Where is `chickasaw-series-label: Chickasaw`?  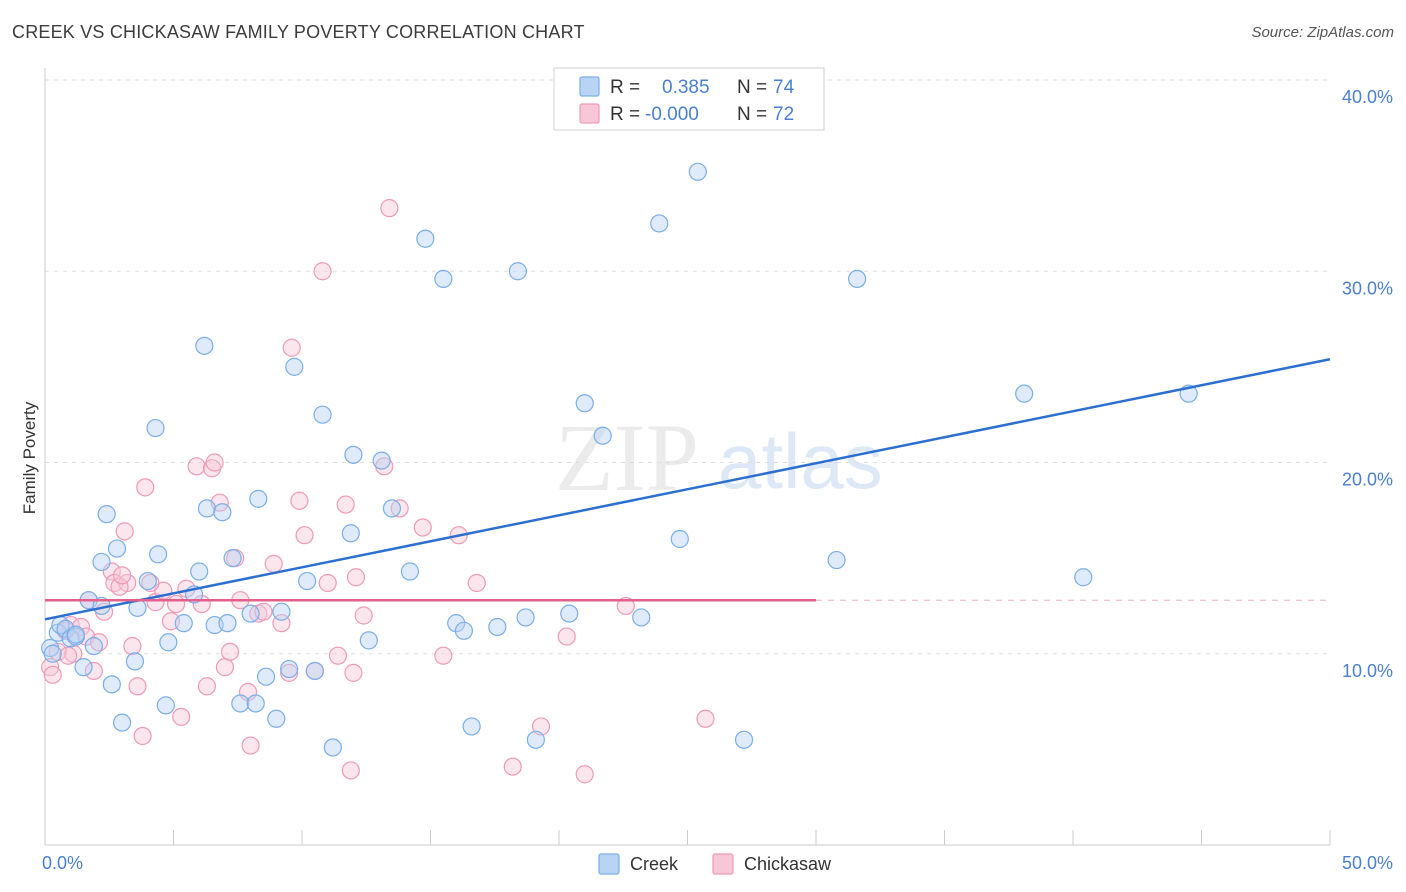
chickasaw-series-label: Chickasaw is located at coordinates (788, 864).